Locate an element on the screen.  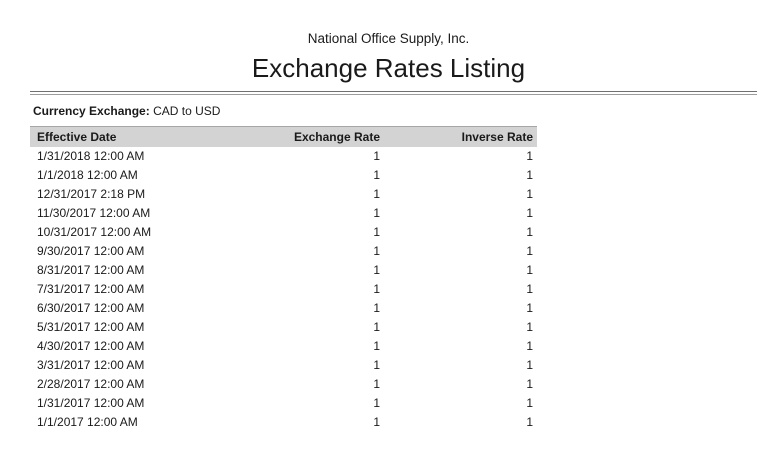
table-row: 9/30/2017 12:00 AM 1 1 is located at coordinates (283, 251).